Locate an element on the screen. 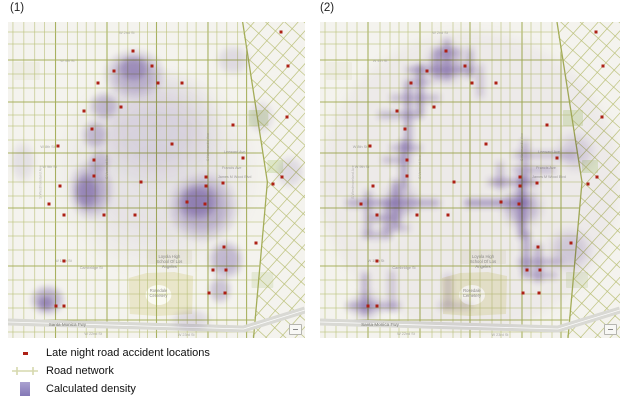  svg-text: Loyola High is located at coordinates (169, 256).